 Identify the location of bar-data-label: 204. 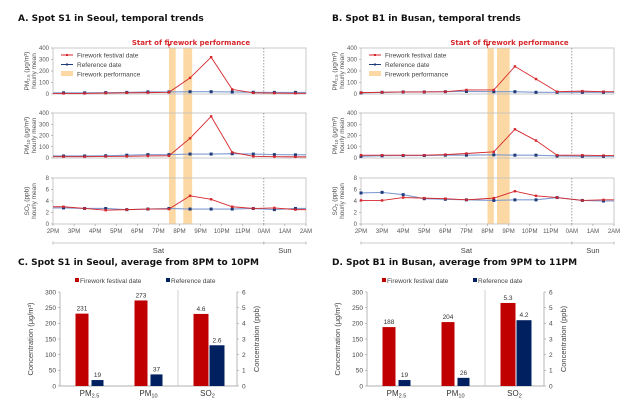
(448, 317).